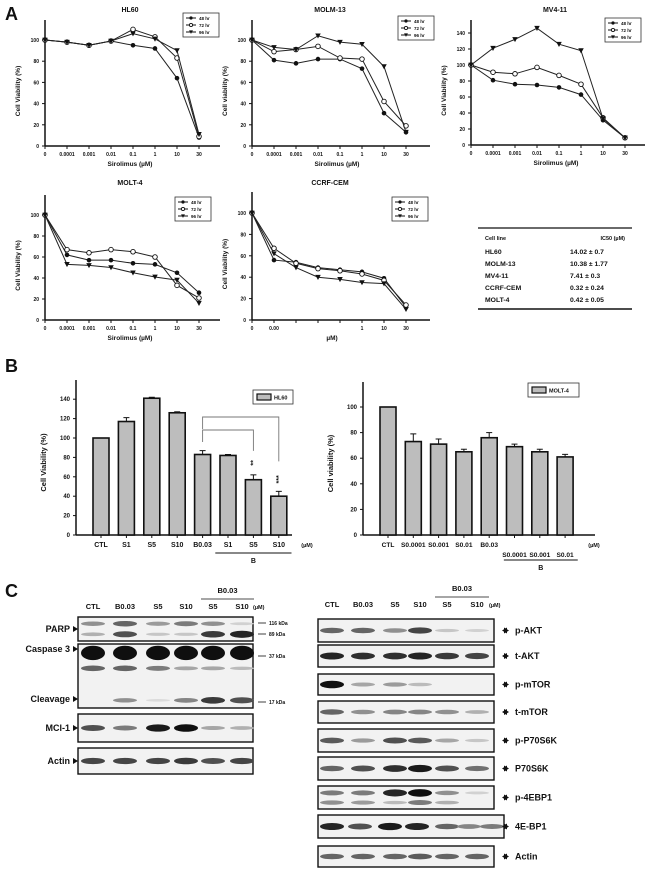 This screenshot has width=650, height=870. Describe the element at coordinates (413, 545) in the screenshot. I see `x-tick-label: S0.0001` at that location.